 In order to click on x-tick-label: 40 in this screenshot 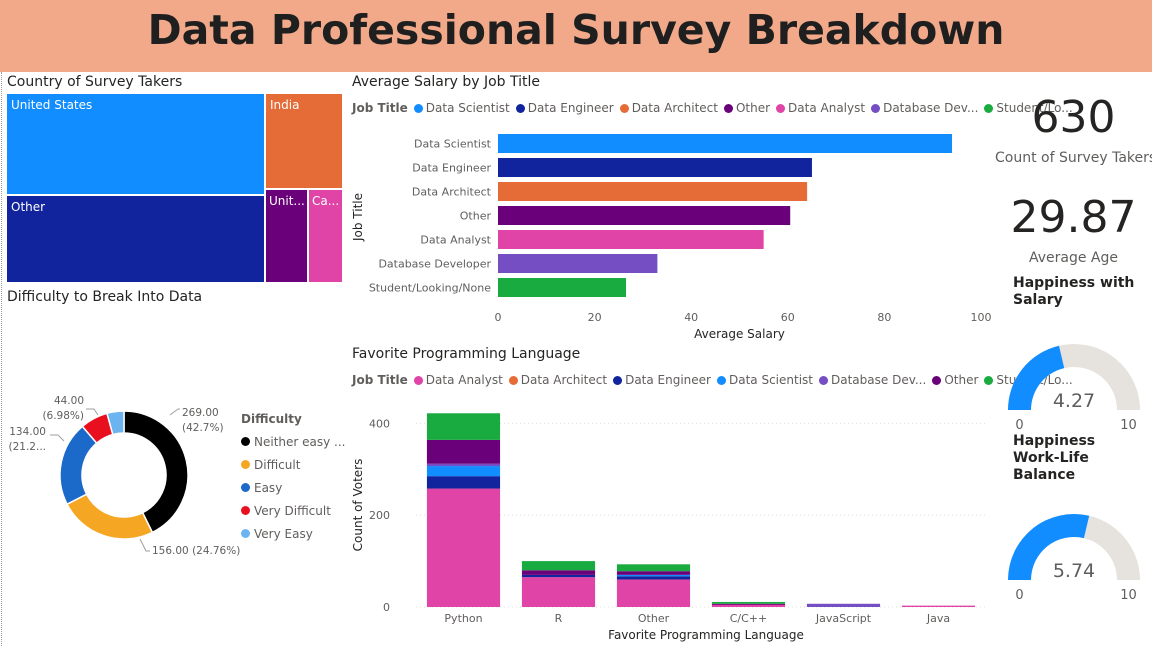, I will do `click(691, 317)`.